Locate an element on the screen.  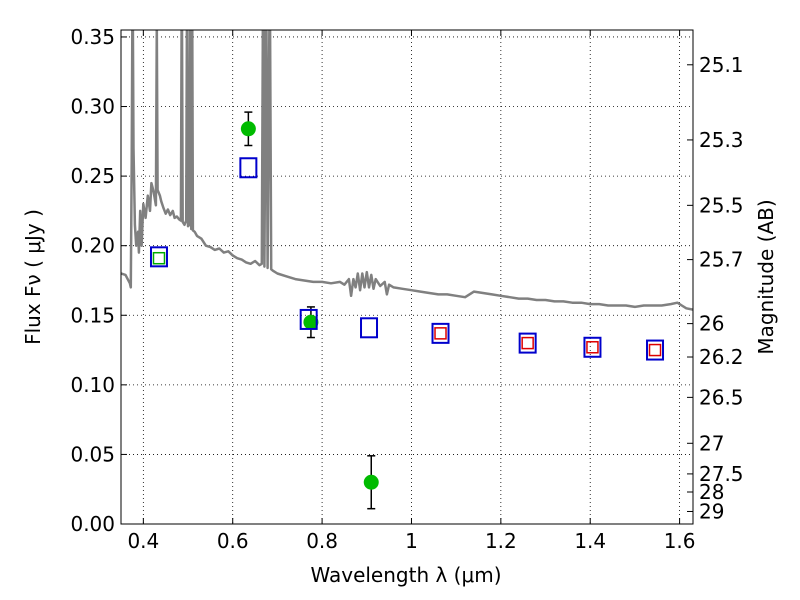
y2-tick-label: 27.5 is located at coordinates (721, 474).